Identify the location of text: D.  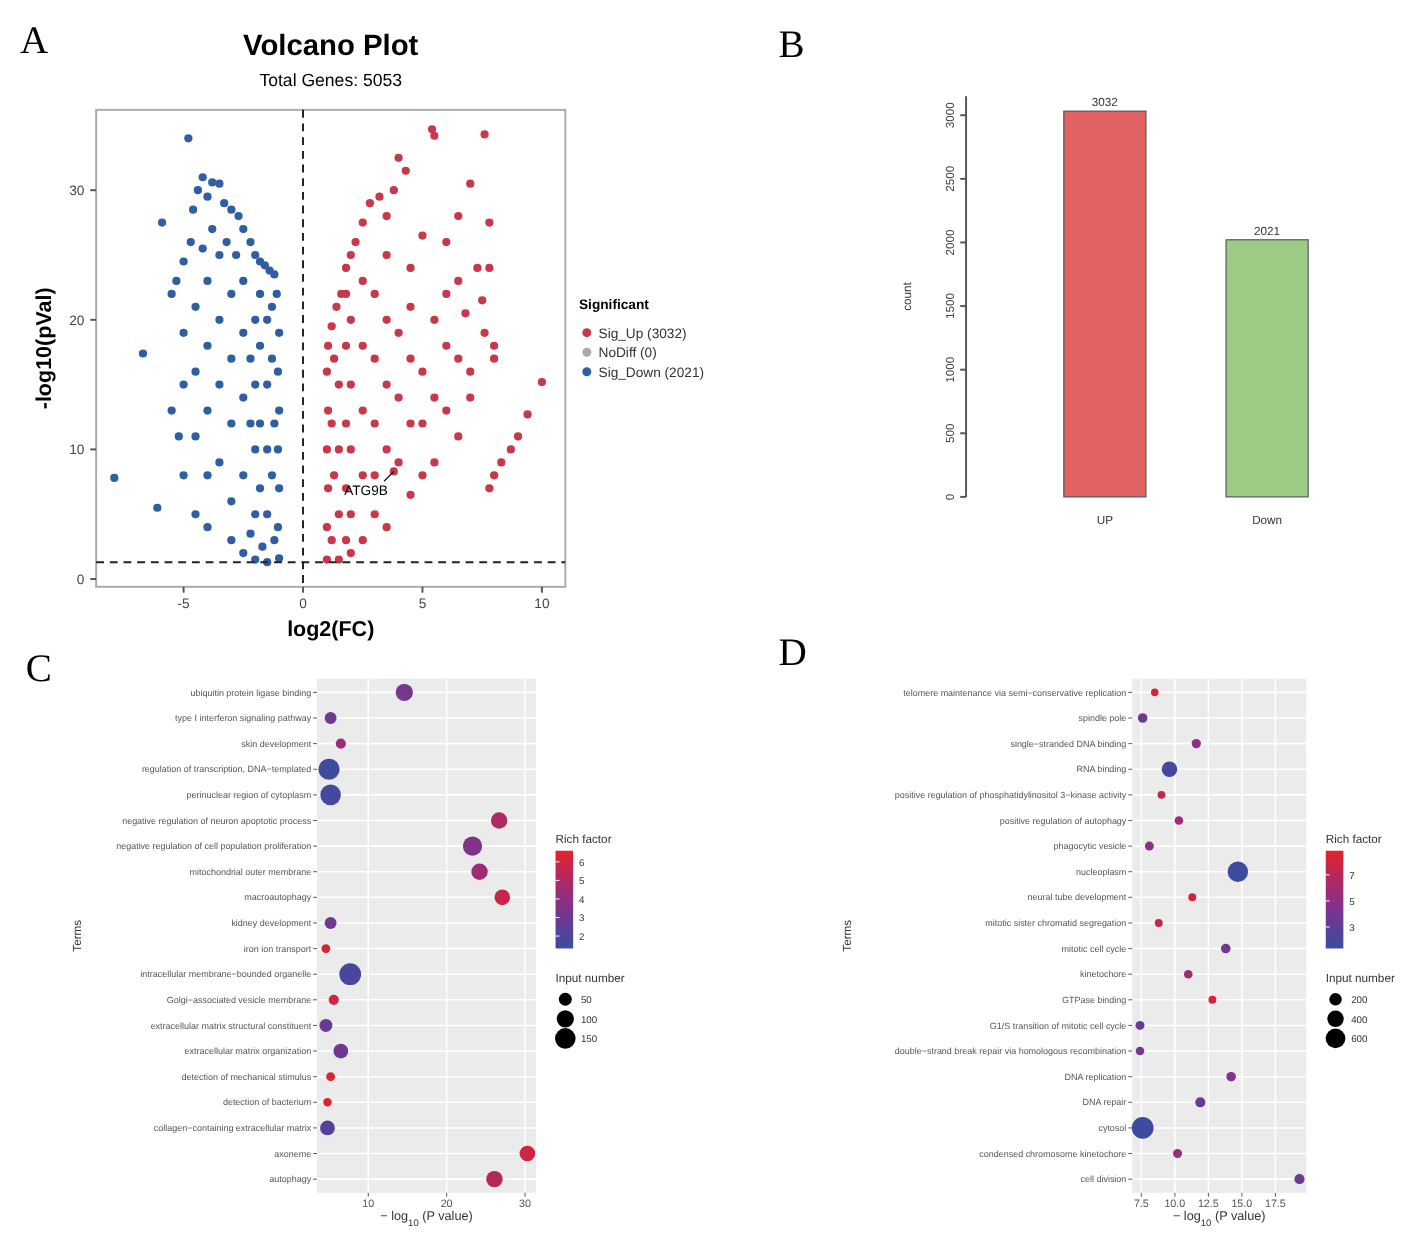
(792, 654).